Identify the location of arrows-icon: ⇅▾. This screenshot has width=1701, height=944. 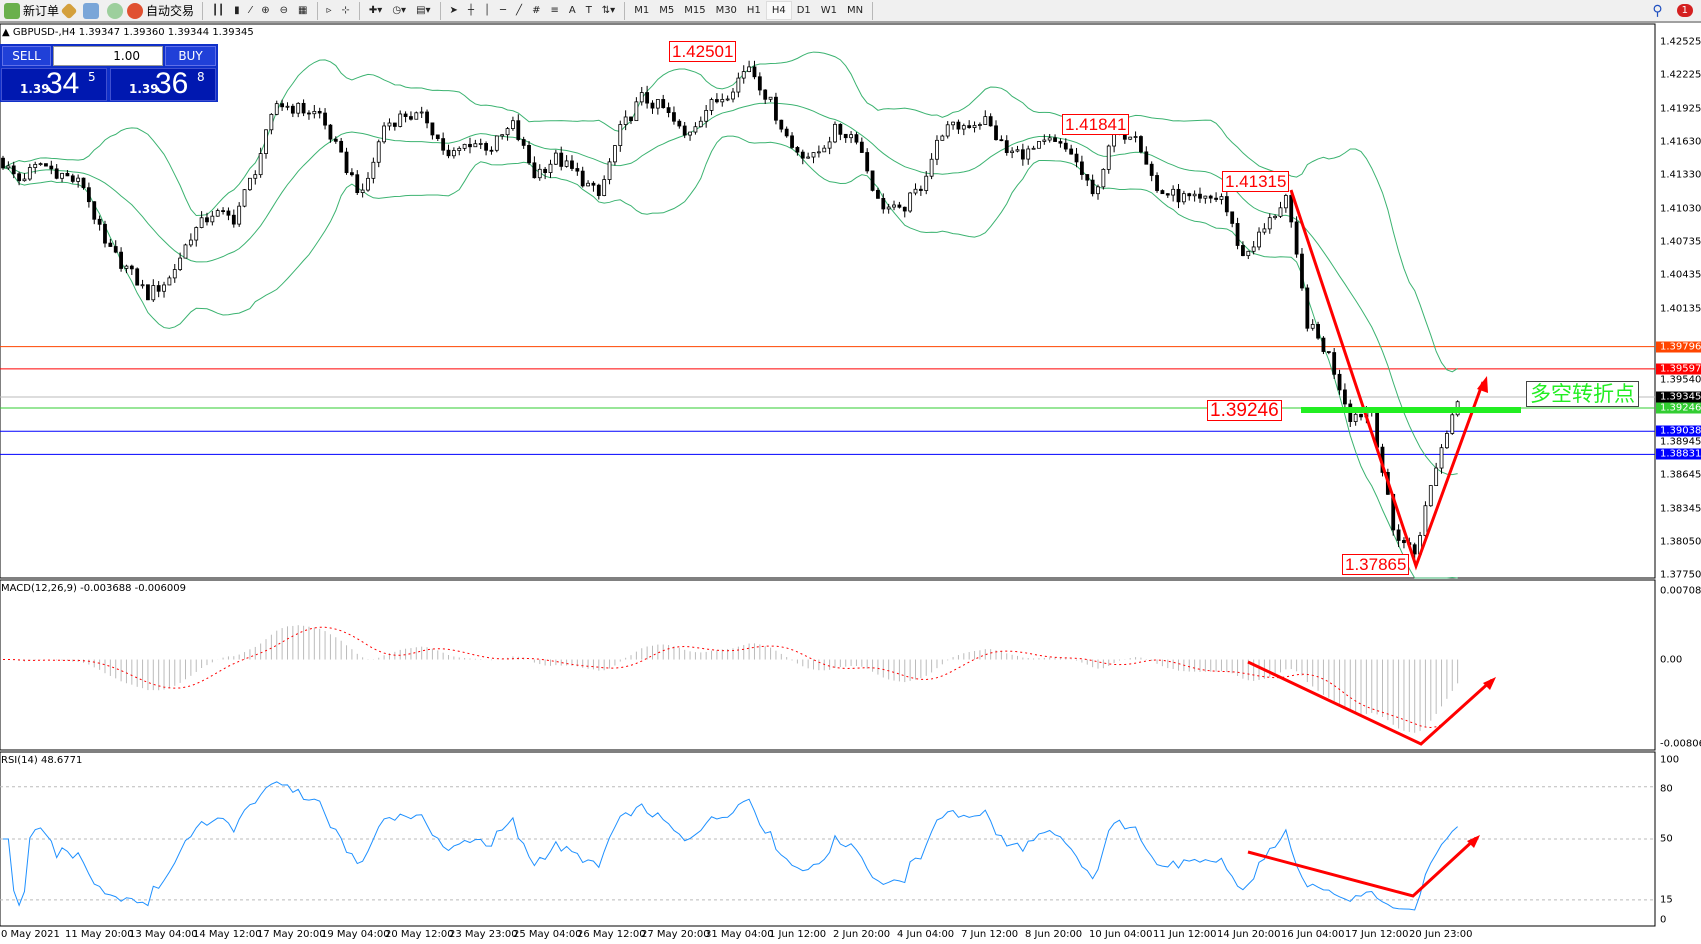
(608, 10).